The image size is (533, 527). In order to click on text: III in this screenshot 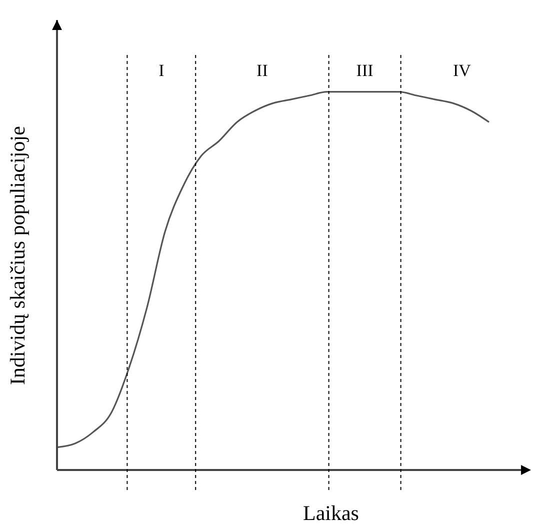, I will do `click(365, 70)`.